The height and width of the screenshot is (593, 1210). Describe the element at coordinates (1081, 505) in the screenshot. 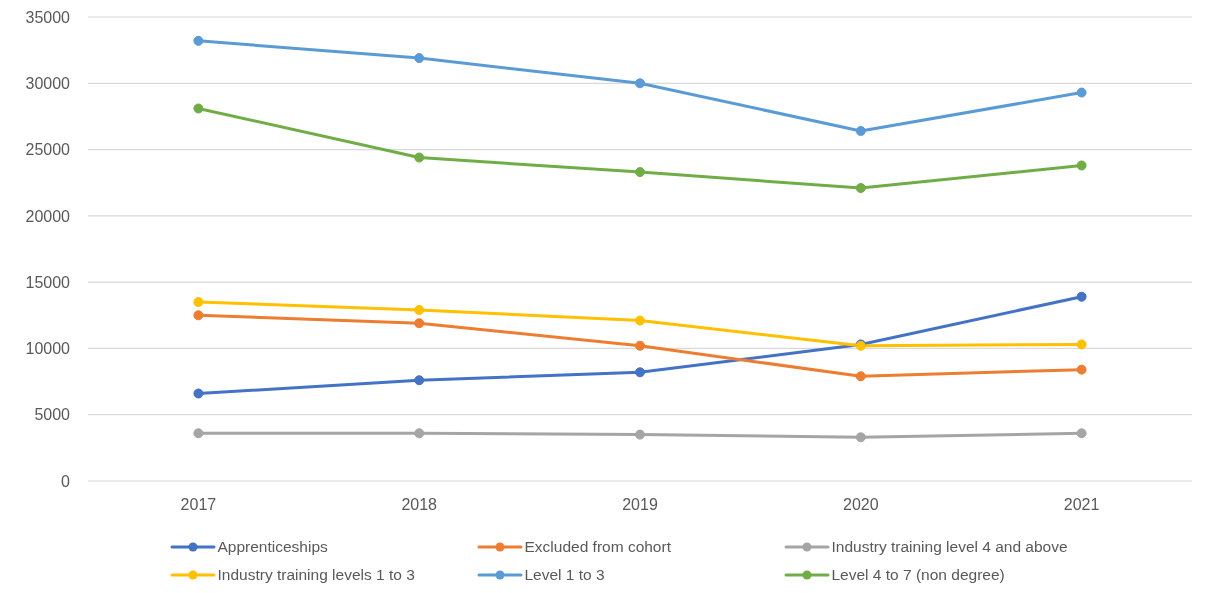

I see `x-tick-label: 2021` at that location.